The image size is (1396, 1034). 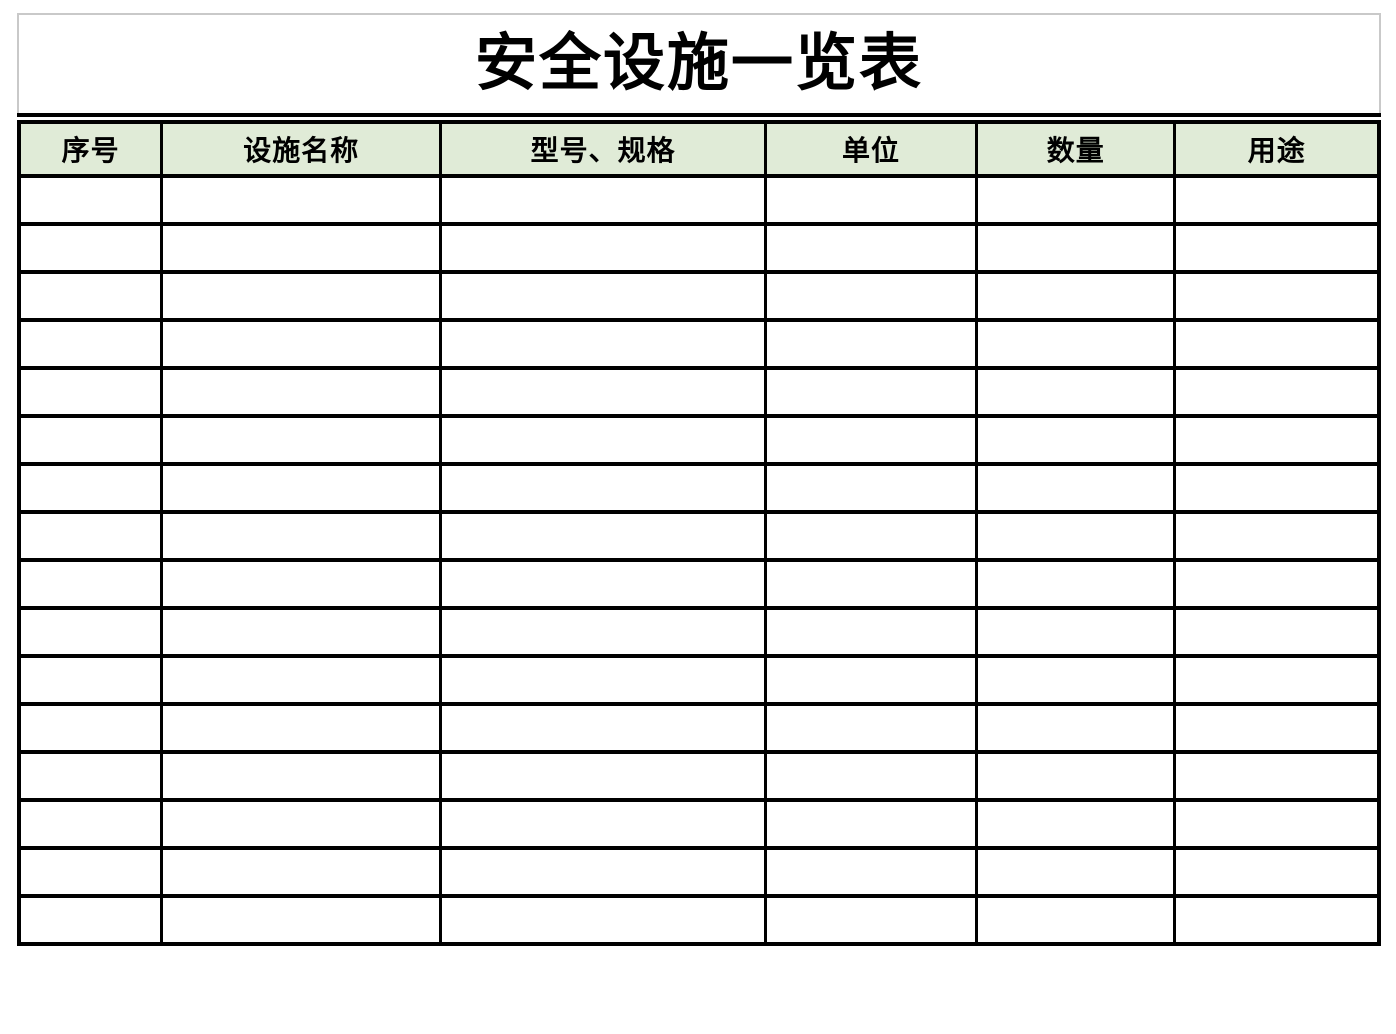 What do you see at coordinates (90, 149) in the screenshot?
I see `column-header-serial-number: 序号` at bounding box center [90, 149].